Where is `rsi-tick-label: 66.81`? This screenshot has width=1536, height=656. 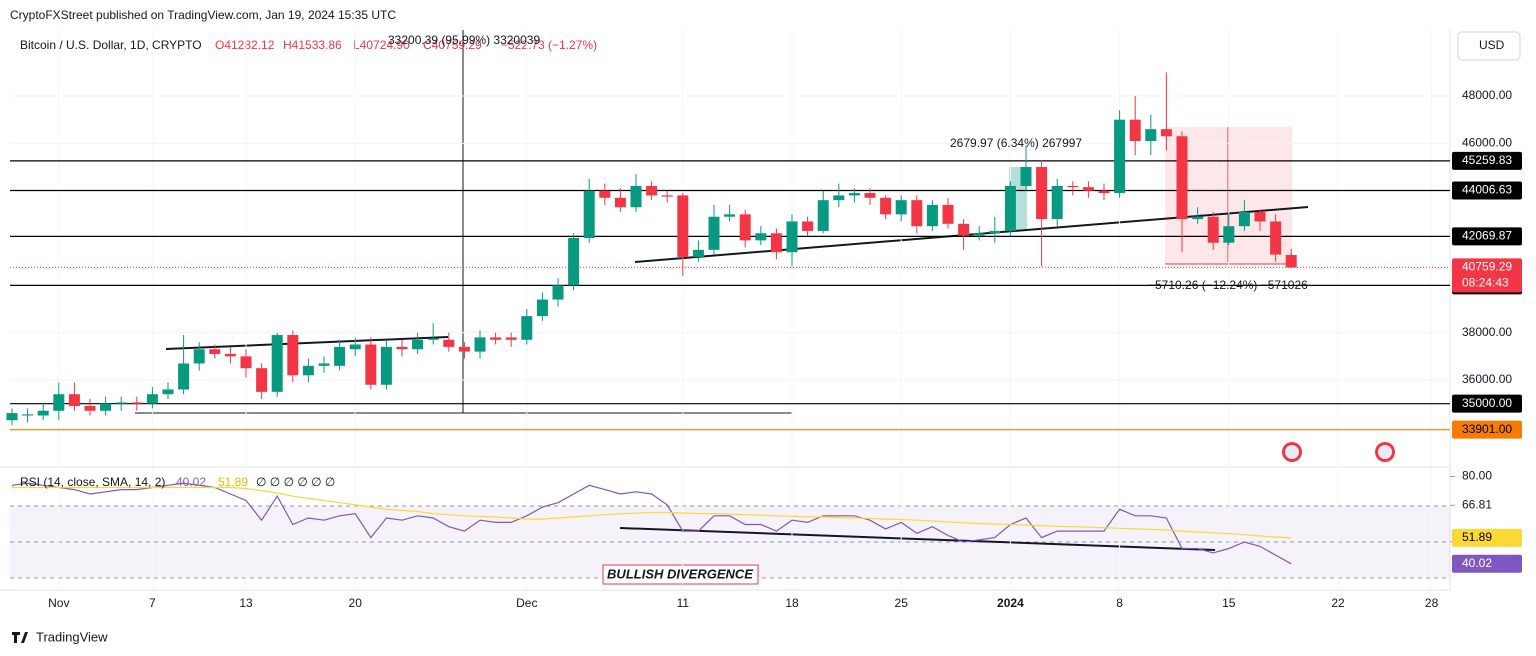
rsi-tick-label: 66.81 is located at coordinates (1477, 504).